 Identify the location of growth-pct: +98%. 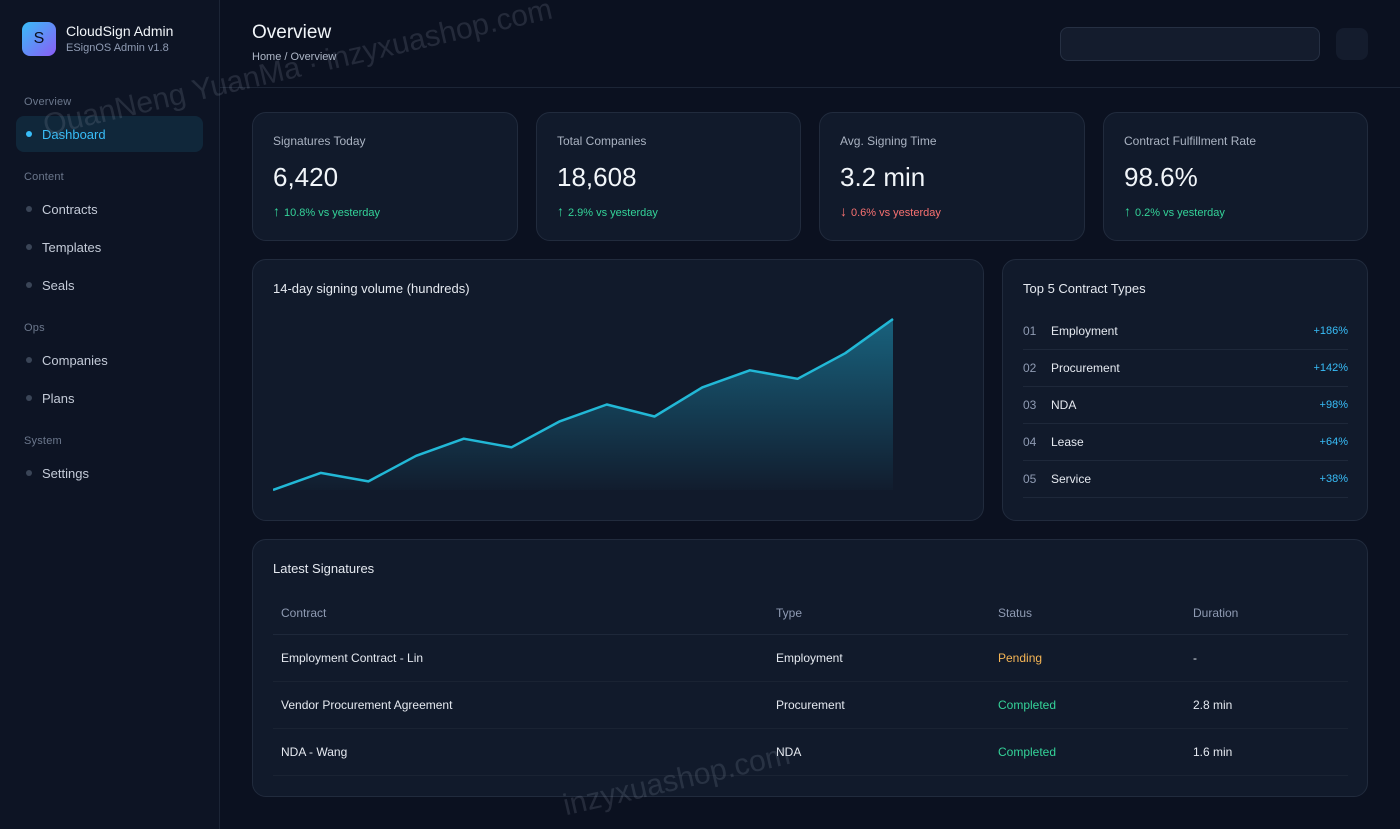
(1333, 405).